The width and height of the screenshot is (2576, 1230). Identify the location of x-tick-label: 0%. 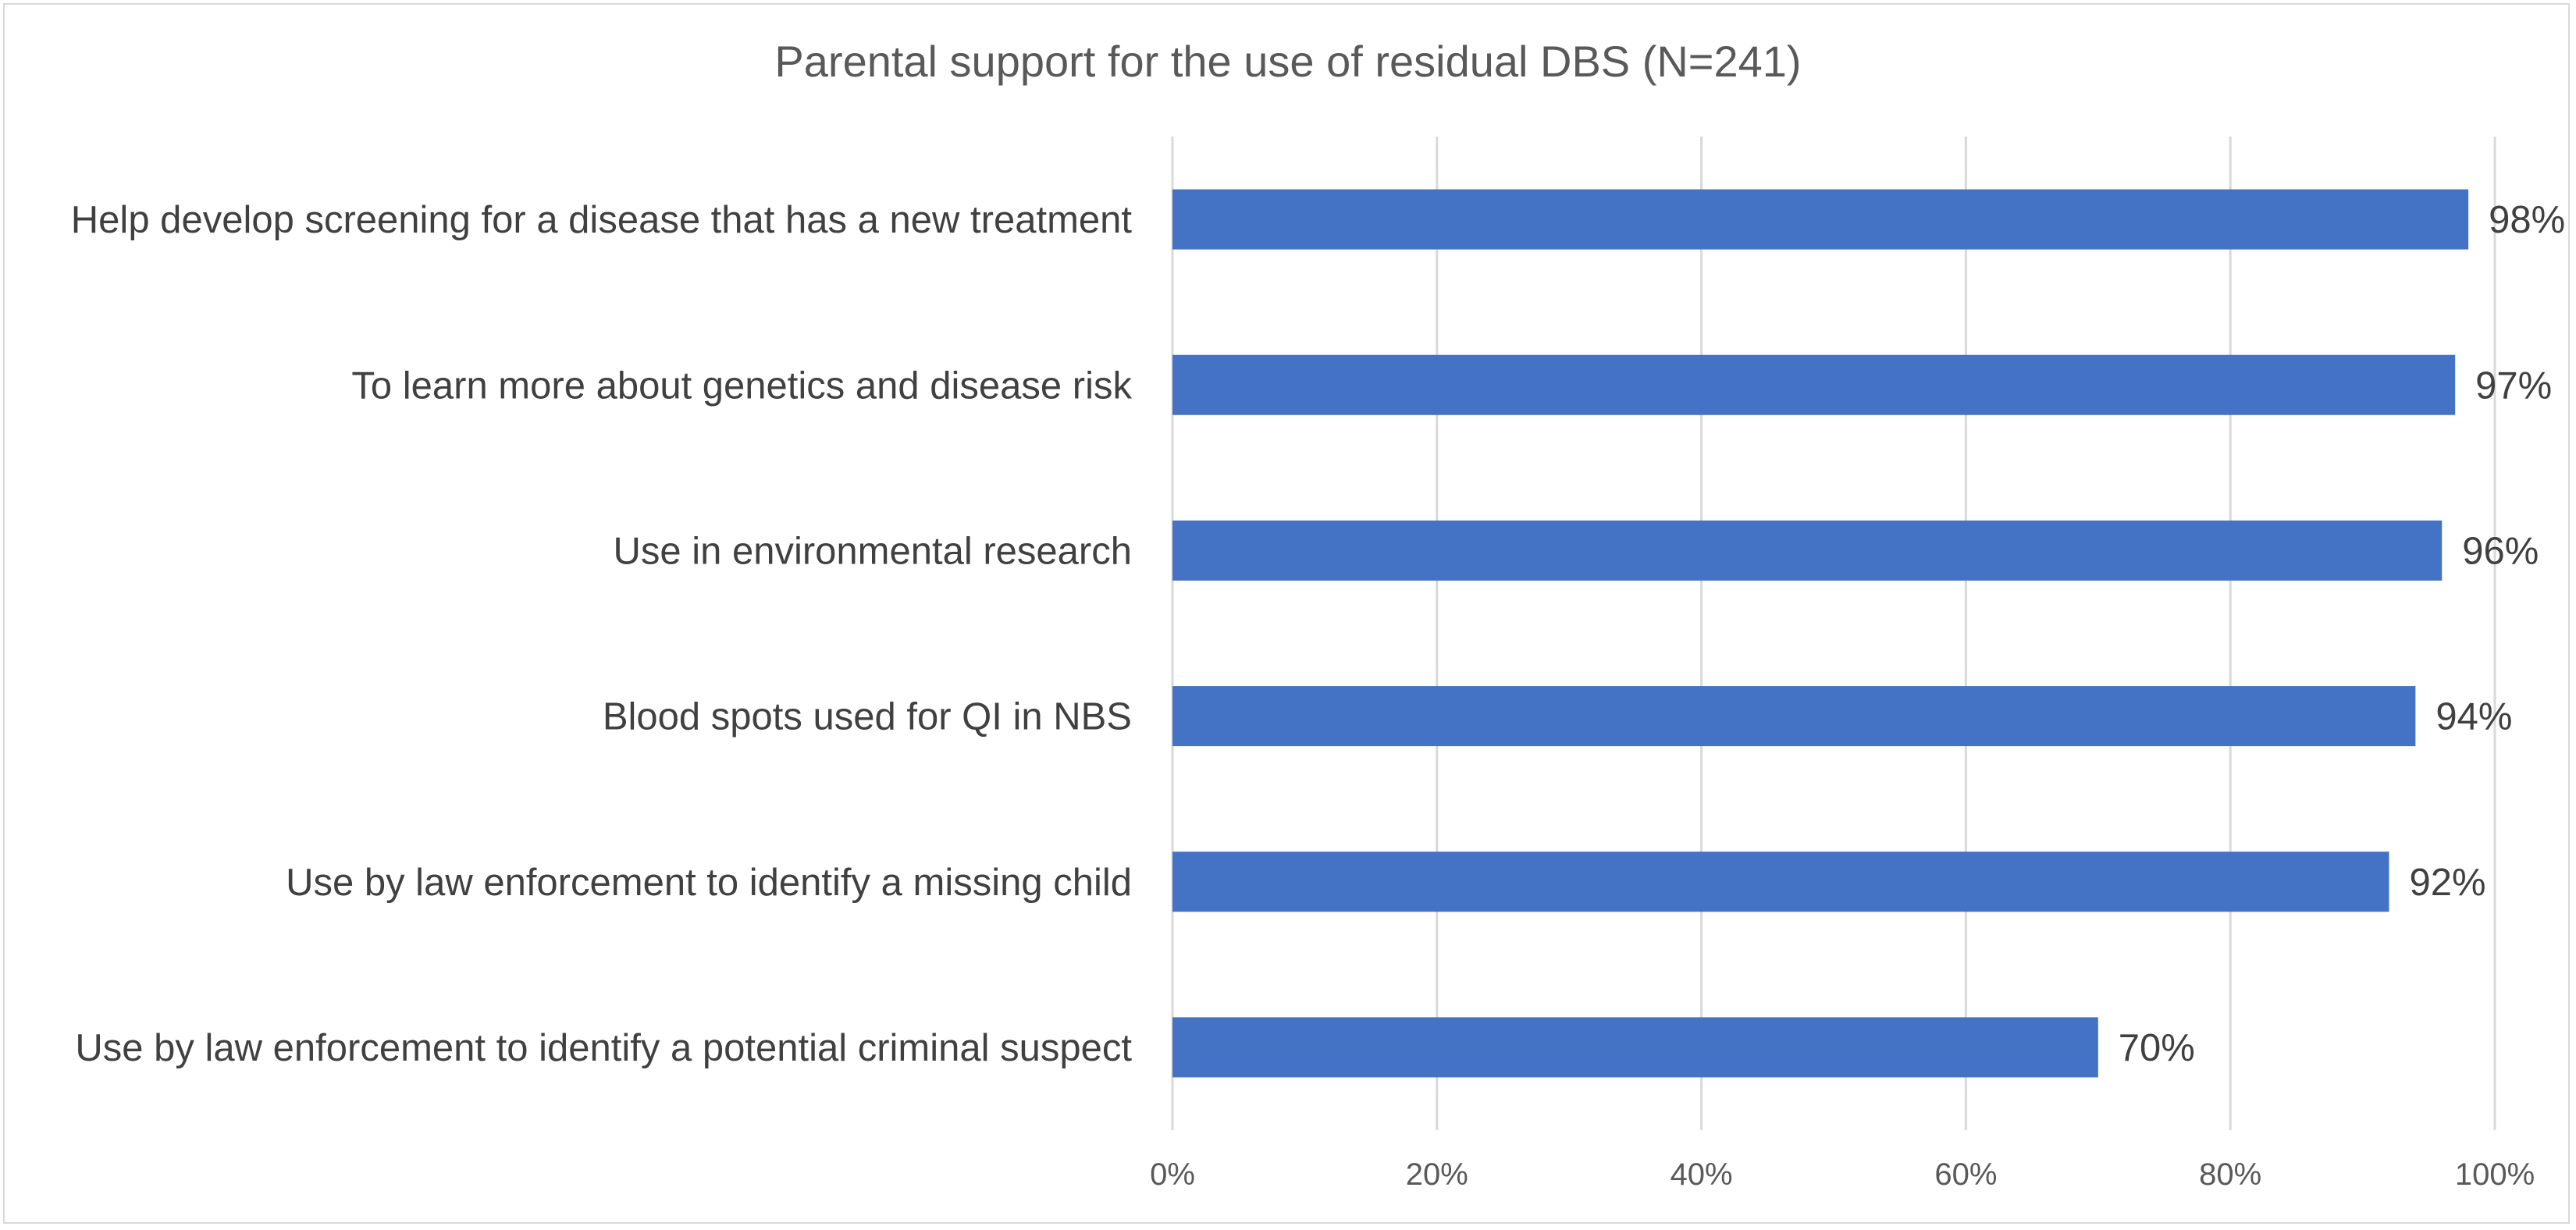
(1172, 1174).